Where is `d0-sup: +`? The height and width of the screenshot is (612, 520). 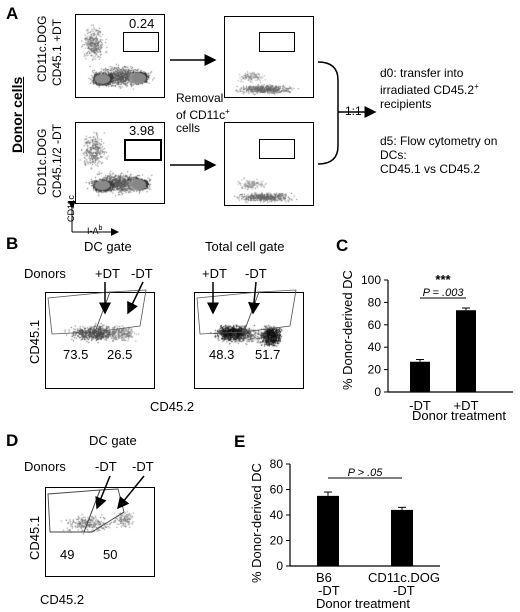
d0-sup: + is located at coordinates (476, 86).